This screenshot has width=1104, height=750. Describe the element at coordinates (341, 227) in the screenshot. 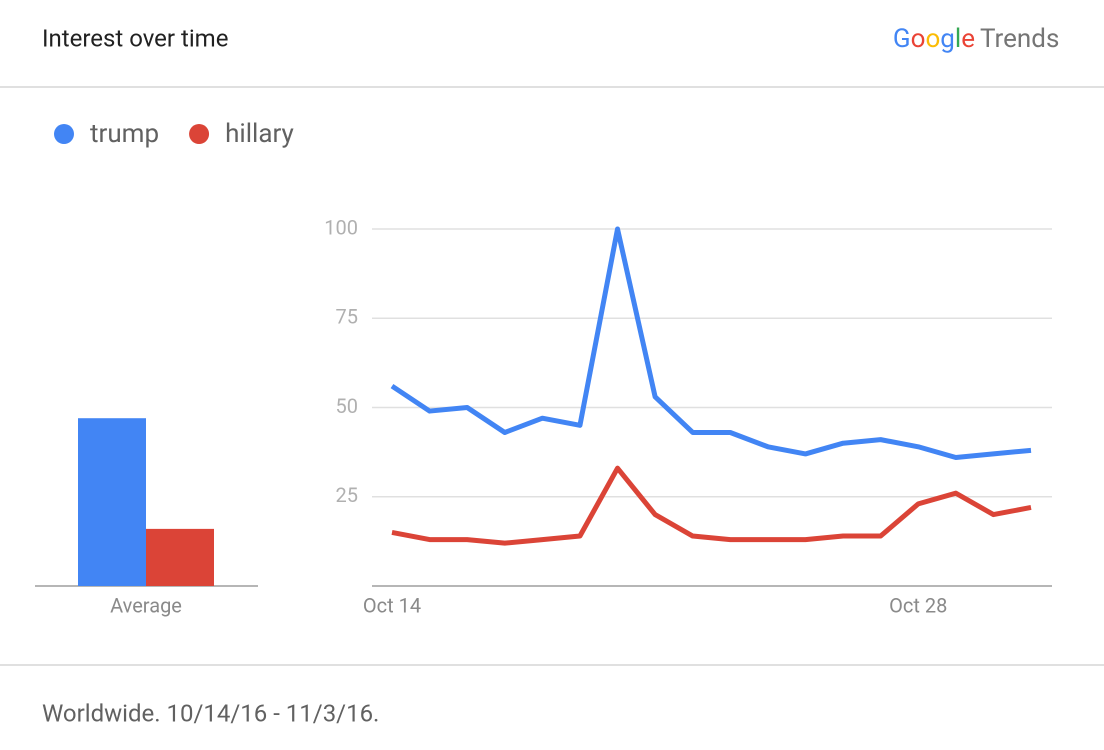

I see `y-tick-label: 100` at that location.